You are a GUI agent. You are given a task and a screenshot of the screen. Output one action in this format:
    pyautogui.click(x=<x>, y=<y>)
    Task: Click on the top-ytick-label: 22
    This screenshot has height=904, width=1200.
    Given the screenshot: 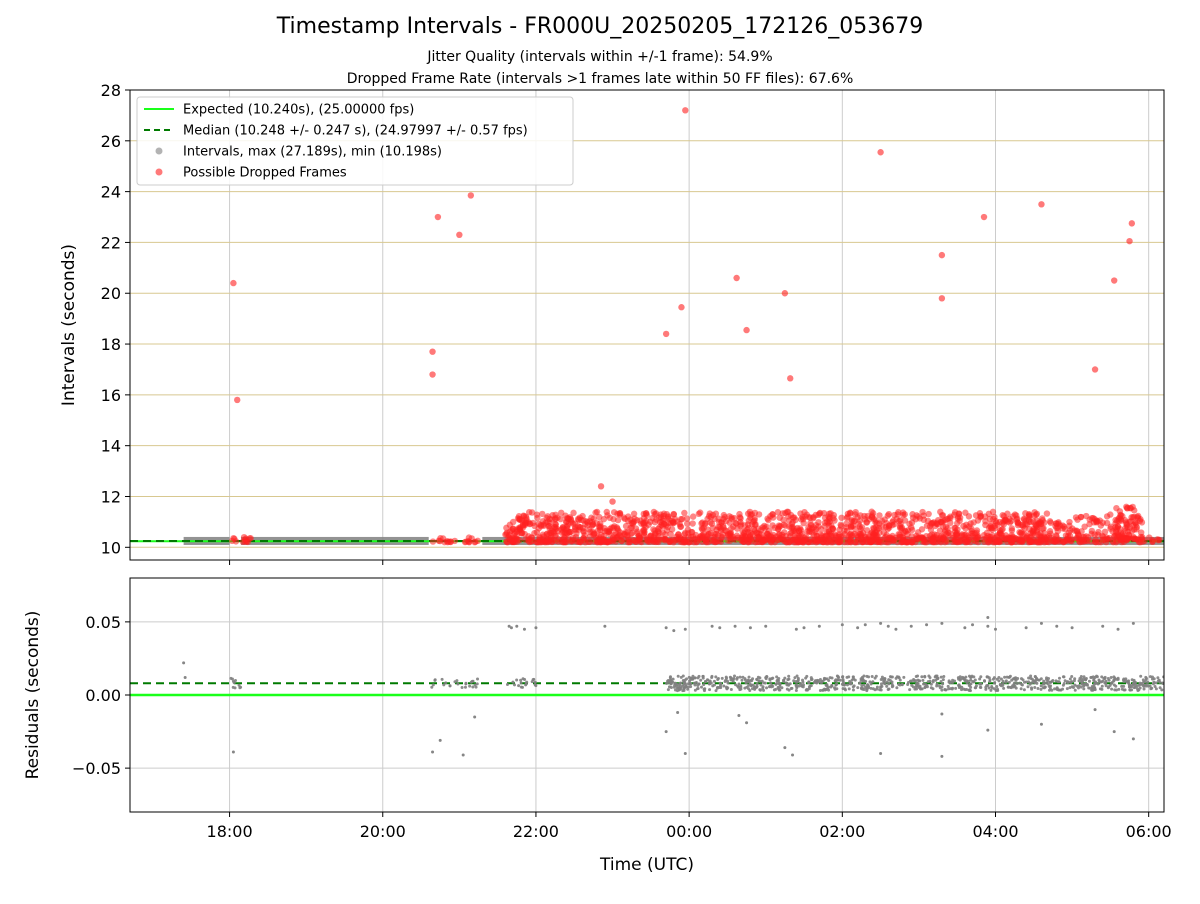 What is the action you would take?
    pyautogui.click(x=111, y=242)
    